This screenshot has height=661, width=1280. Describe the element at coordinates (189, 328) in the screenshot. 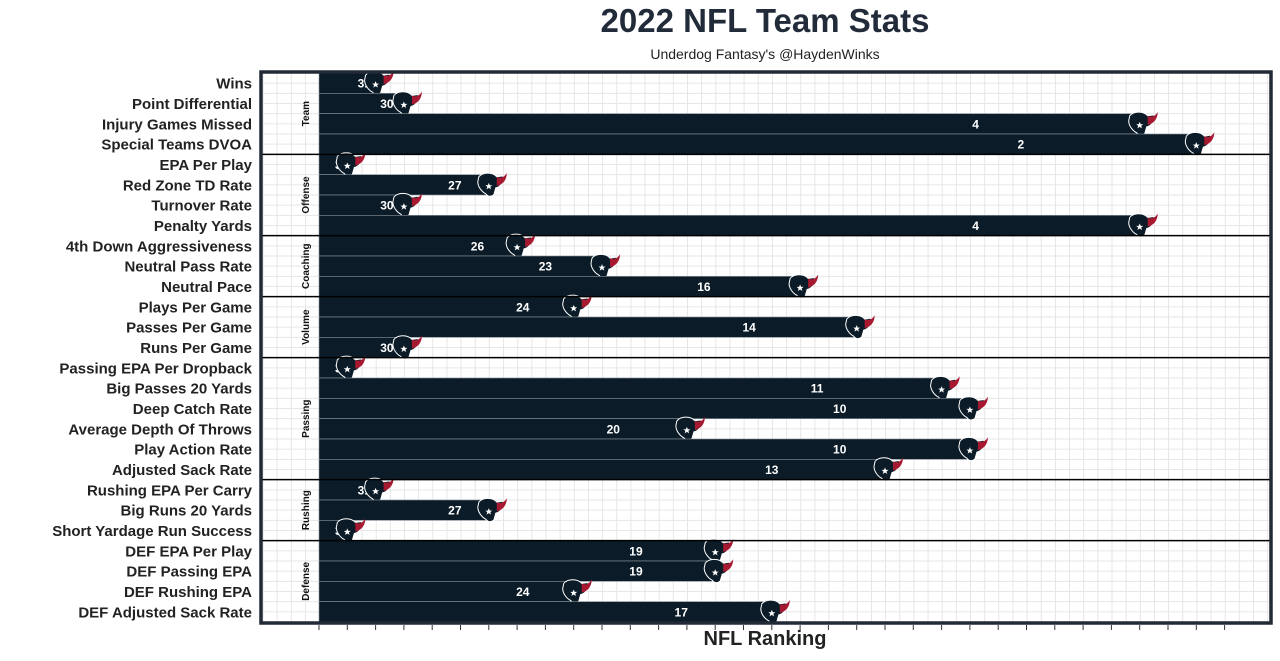

I see `y-tick-label: Passes Per Game` at that location.